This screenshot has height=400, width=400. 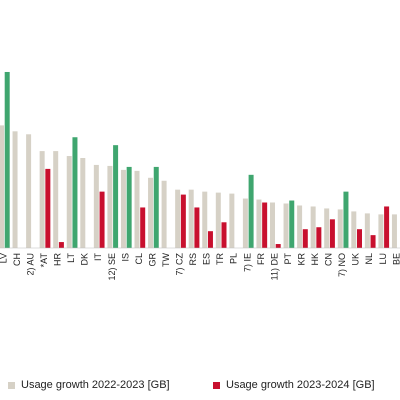 What do you see at coordinates (395, 259) in the screenshot?
I see `x-tick-label-29: BE` at bounding box center [395, 259].